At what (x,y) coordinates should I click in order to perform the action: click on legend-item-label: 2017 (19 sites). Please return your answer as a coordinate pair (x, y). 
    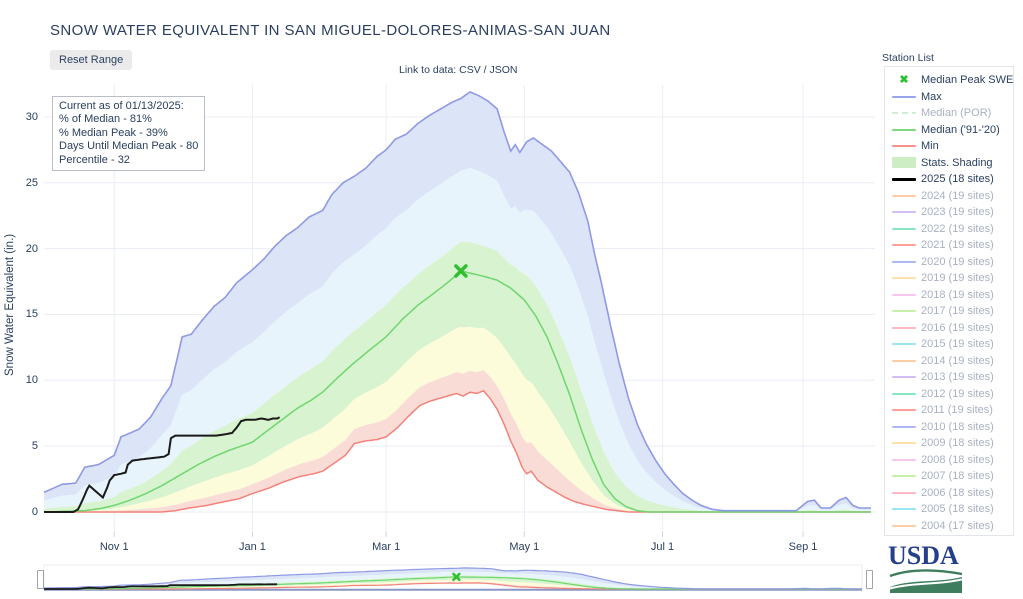
    Looking at the image, I should click on (957, 311).